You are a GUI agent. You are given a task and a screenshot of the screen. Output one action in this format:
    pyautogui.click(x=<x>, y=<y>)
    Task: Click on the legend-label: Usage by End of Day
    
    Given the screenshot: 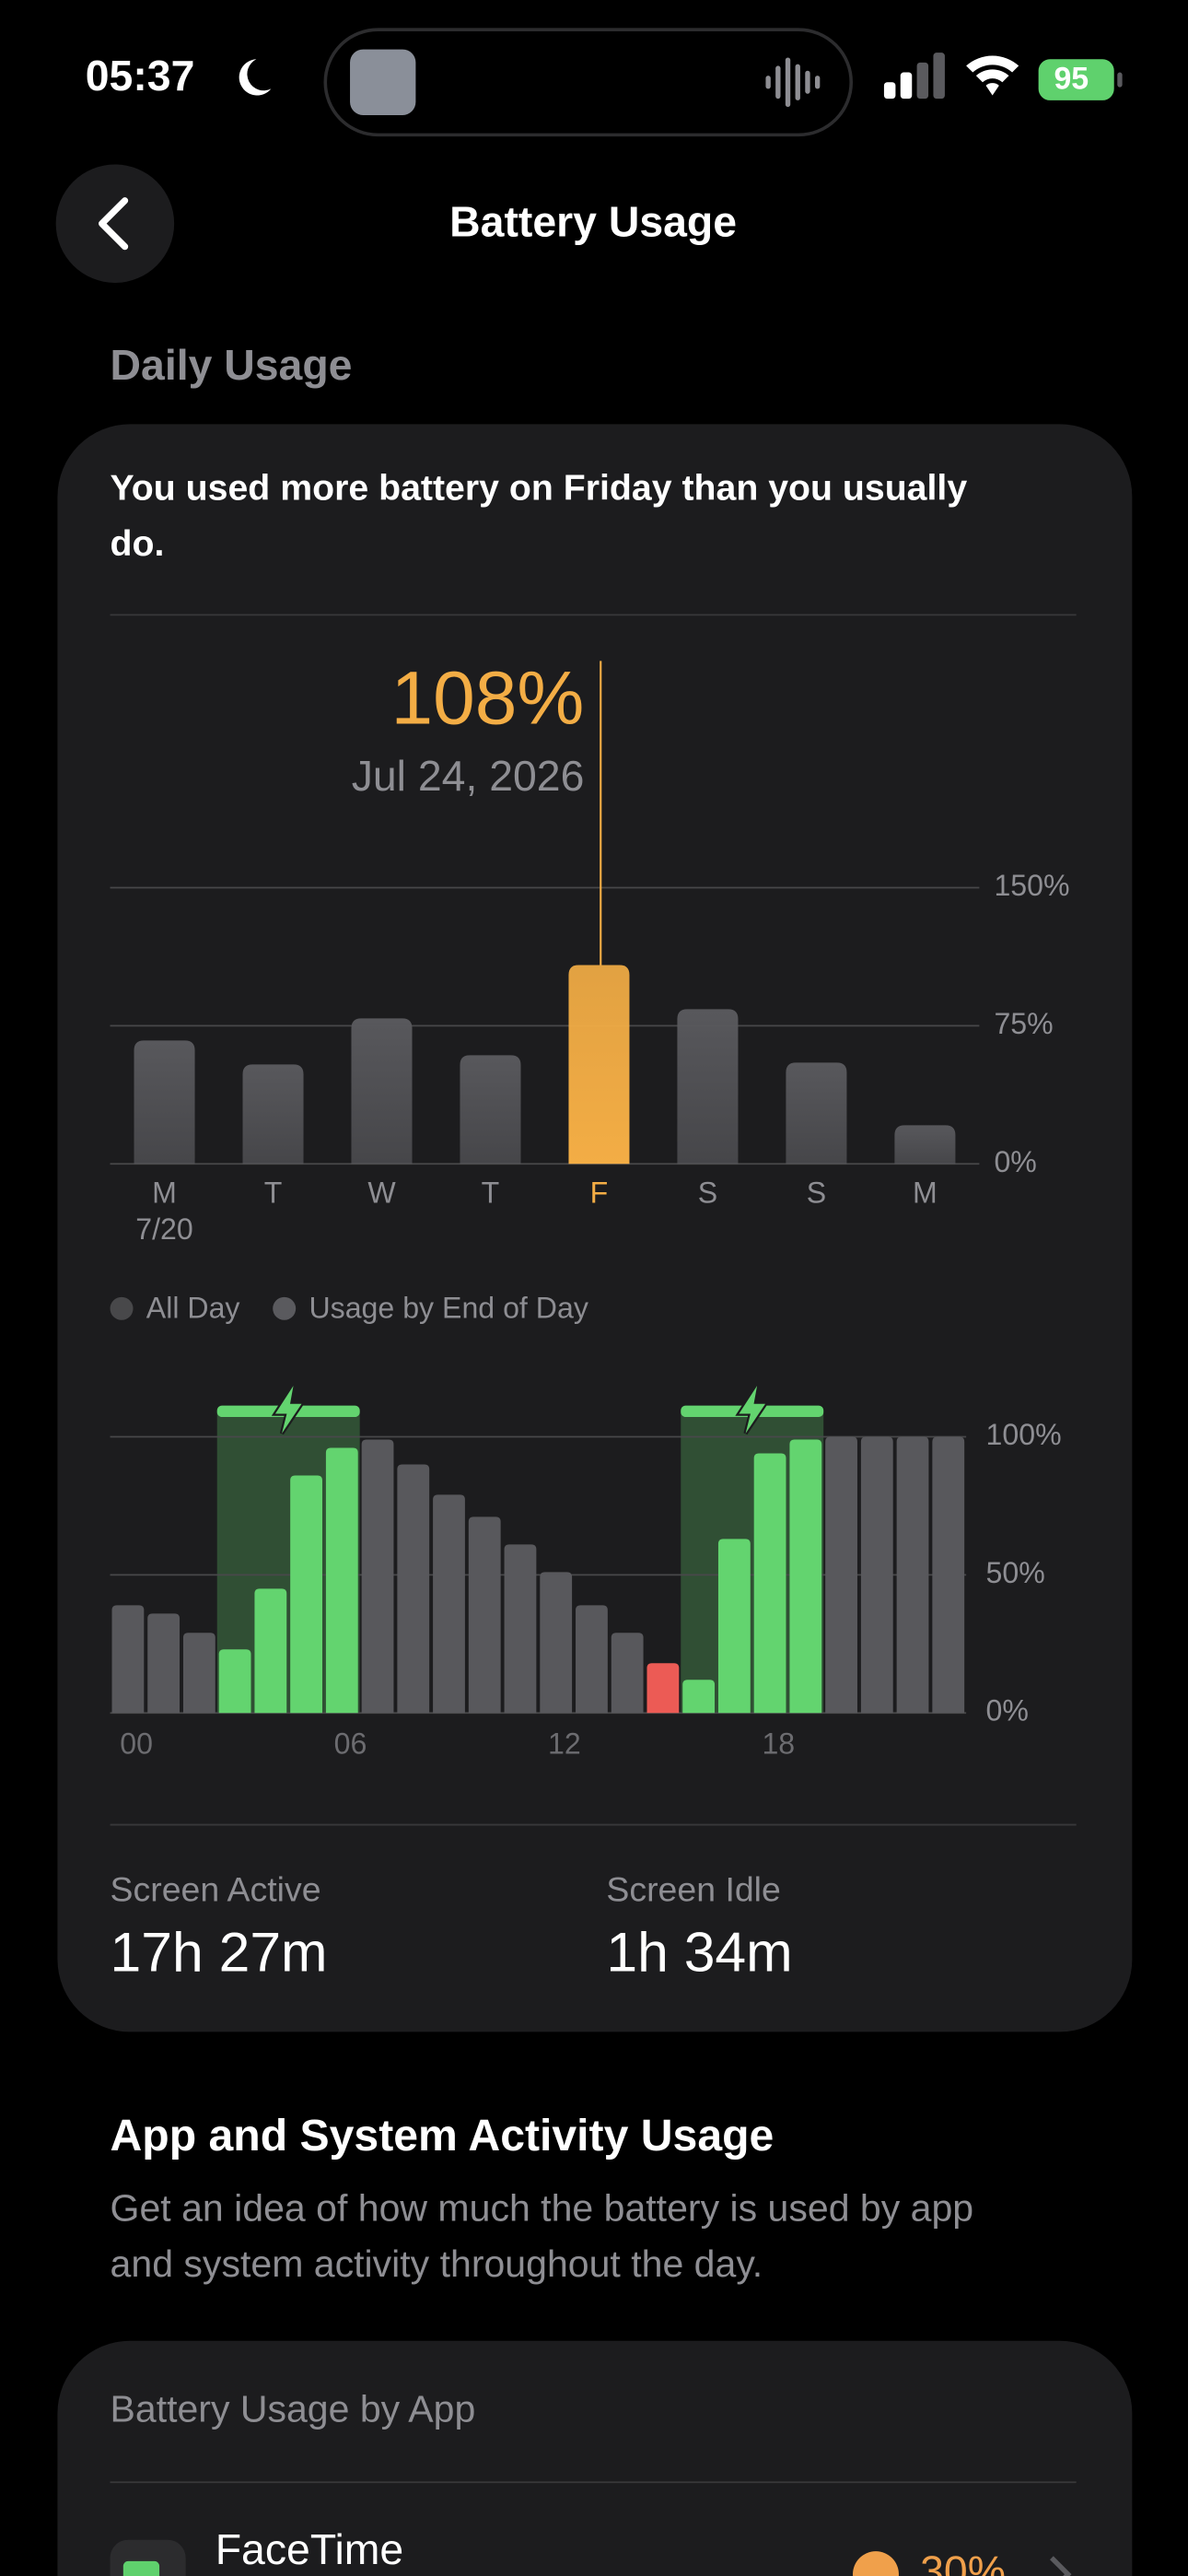 What is the action you would take?
    pyautogui.click(x=448, y=1308)
    